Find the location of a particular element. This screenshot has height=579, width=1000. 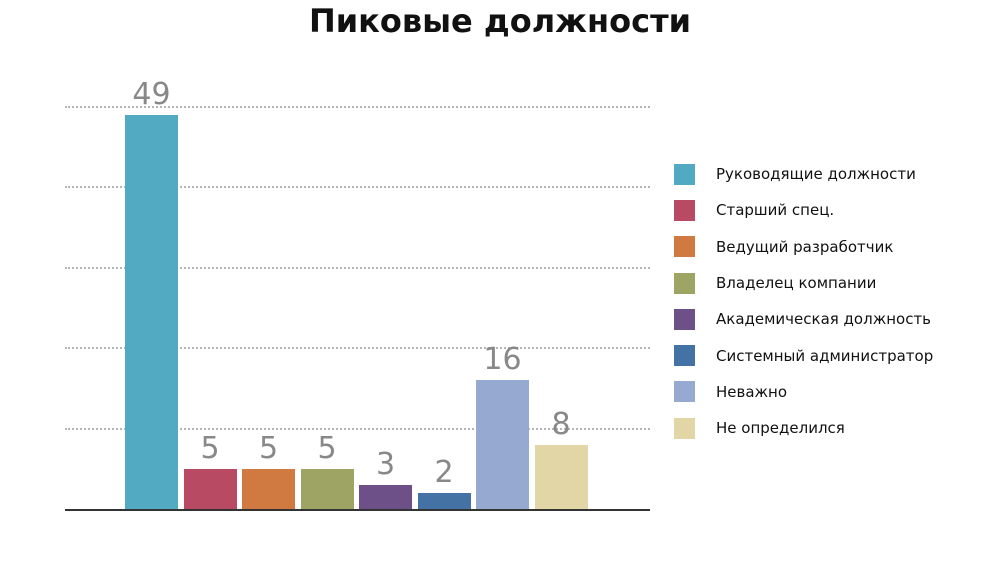

bar-value-label: 3 is located at coordinates (385, 464).